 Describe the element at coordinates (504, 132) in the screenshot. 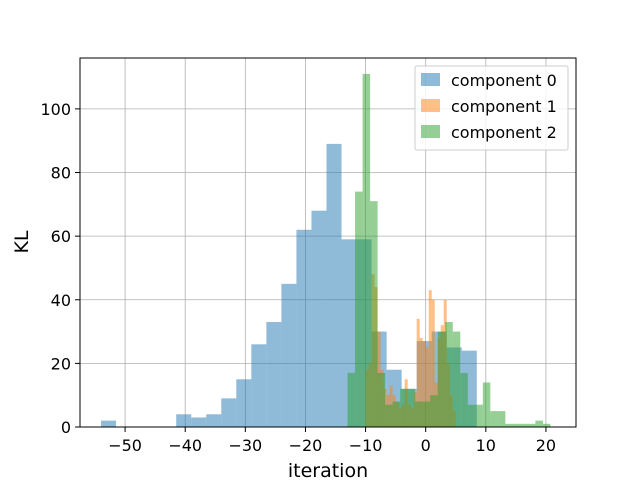

I see `legend-label-2: component 2` at that location.